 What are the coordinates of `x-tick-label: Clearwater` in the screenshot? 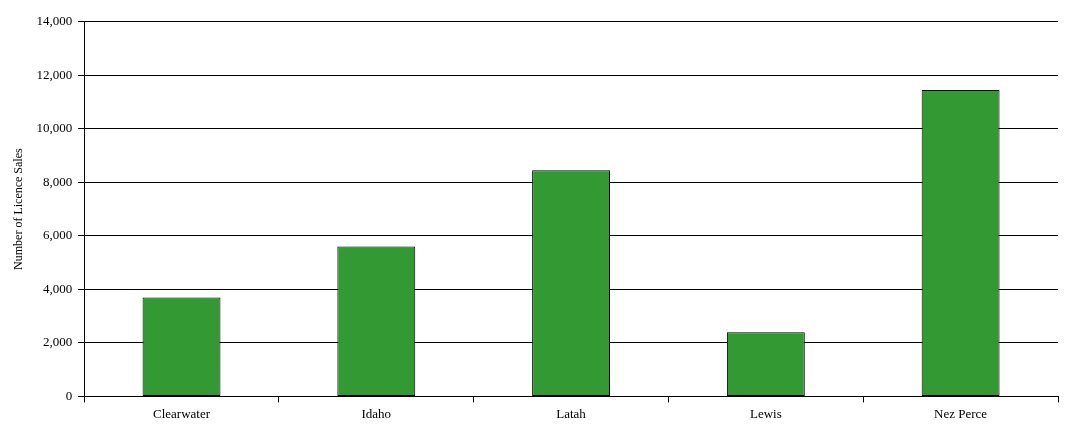 It's located at (182, 413).